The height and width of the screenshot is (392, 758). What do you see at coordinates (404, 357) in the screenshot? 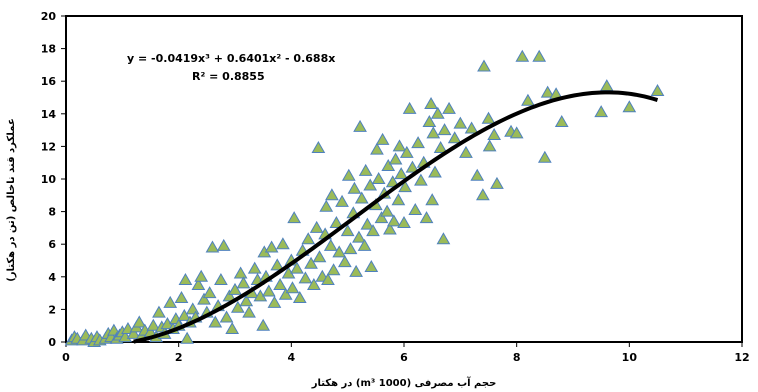
I see `x-tick-label: 6` at bounding box center [404, 357].